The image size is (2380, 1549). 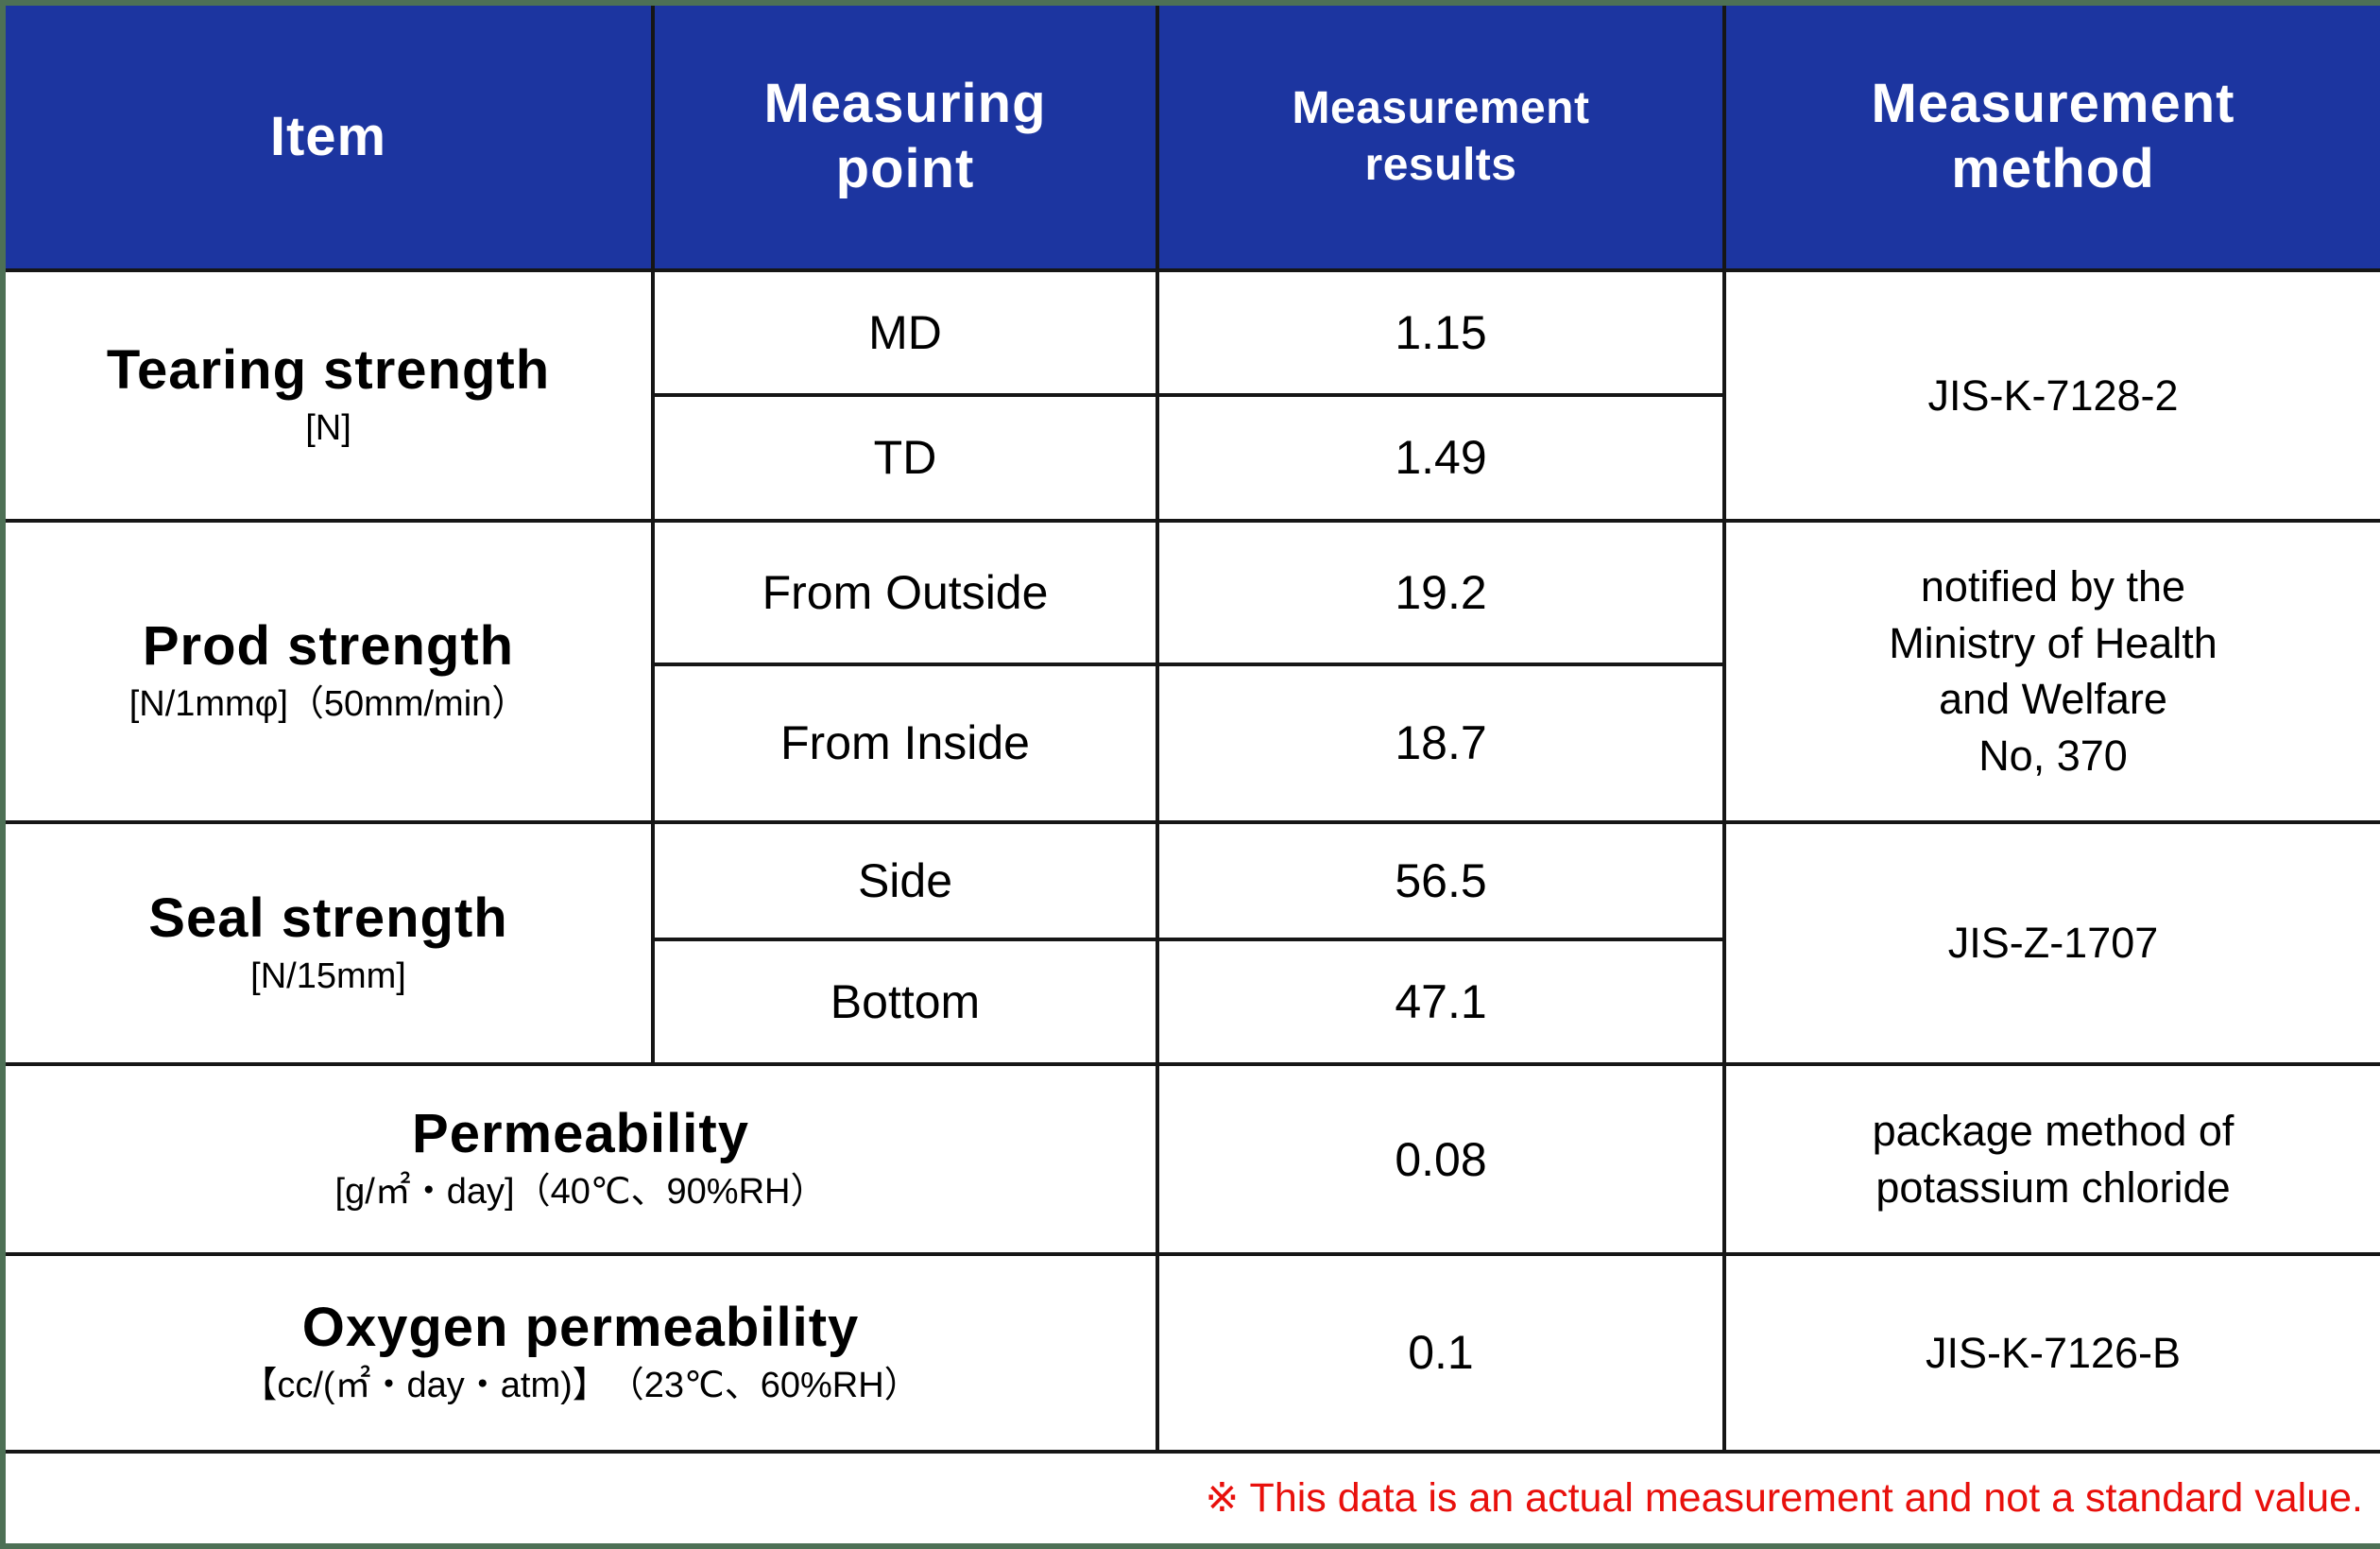 What do you see at coordinates (905, 743) in the screenshot?
I see `measuring-point-from-inside: From Inside` at bounding box center [905, 743].